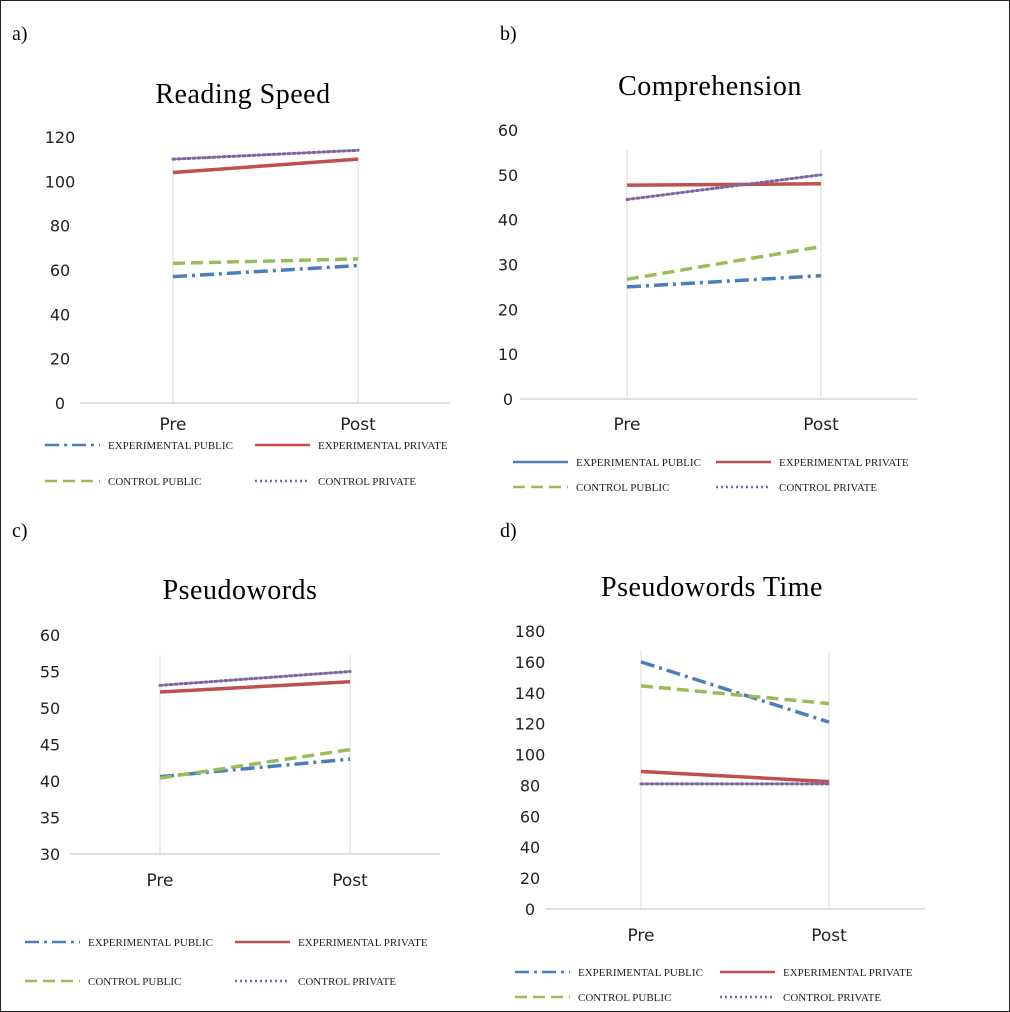 The width and height of the screenshot is (1010, 1012). Describe the element at coordinates (508, 531) in the screenshot. I see `panel-letter: d)` at that location.